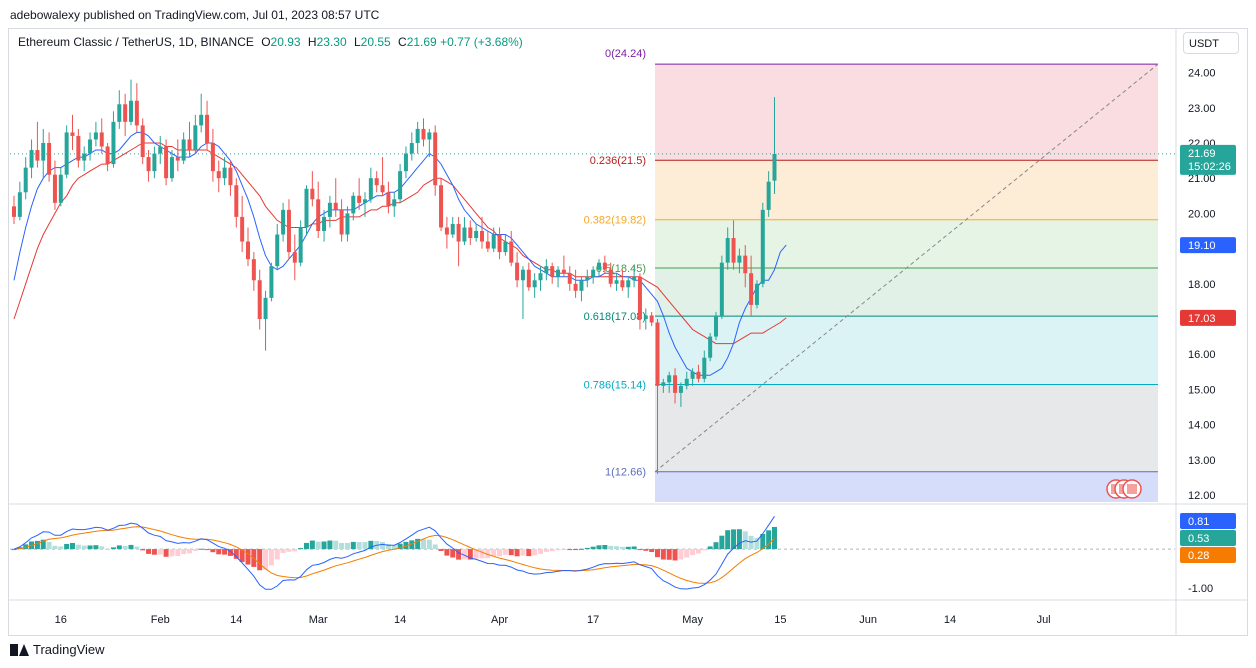 The width and height of the screenshot is (1256, 668). Describe the element at coordinates (593, 620) in the screenshot. I see `time-tick-label: 17` at that location.